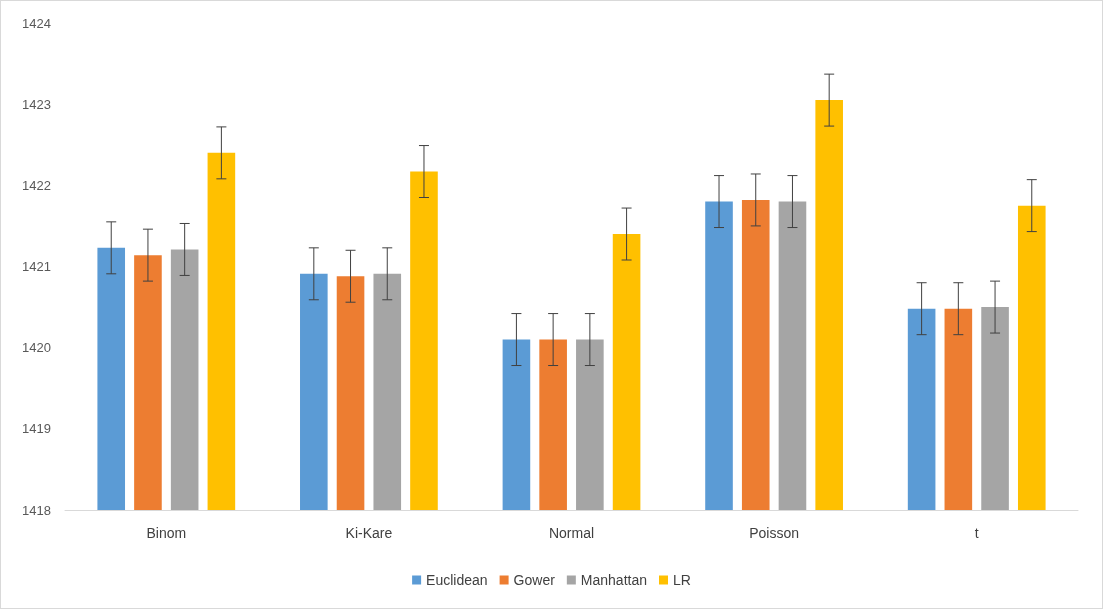  Describe the element at coordinates (36, 510) in the screenshot. I see `y-tick-label: 1418` at that location.